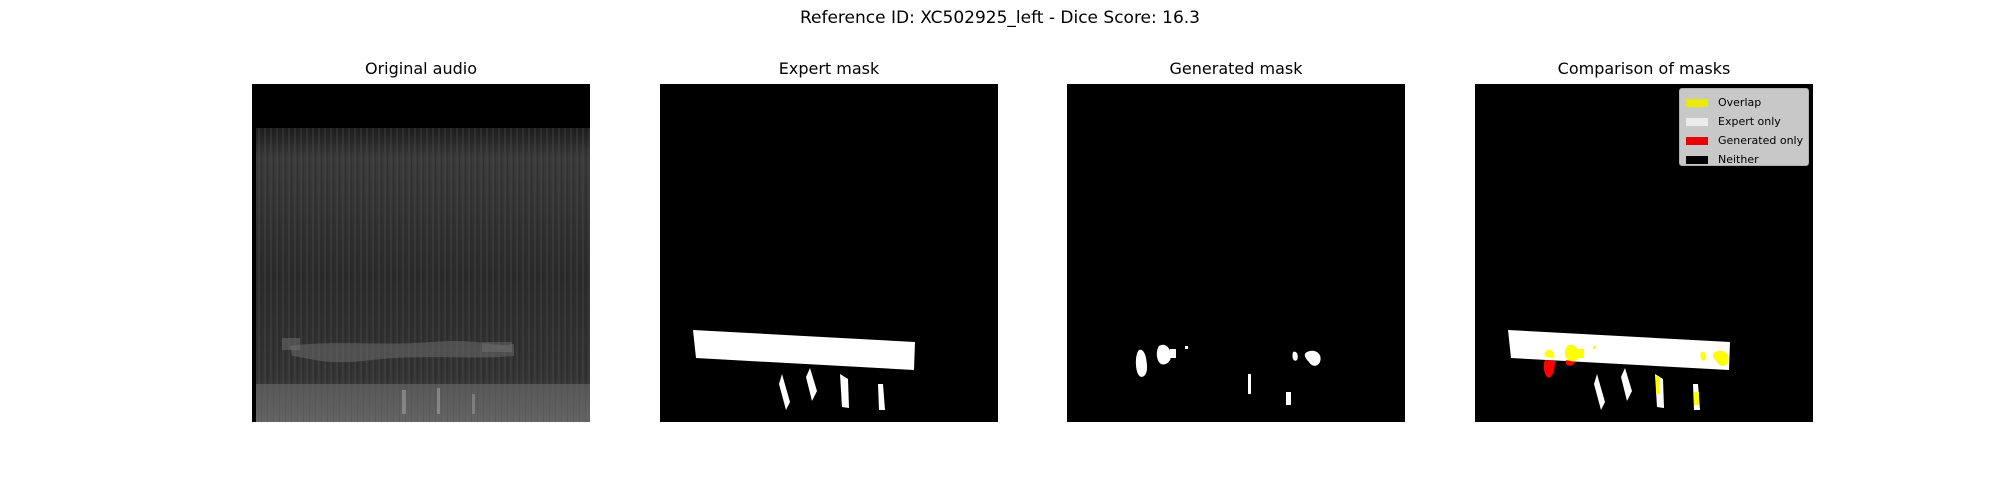 The image size is (2000, 500). What do you see at coordinates (1697, 159) in the screenshot?
I see `legend-swatch-neither` at bounding box center [1697, 159].